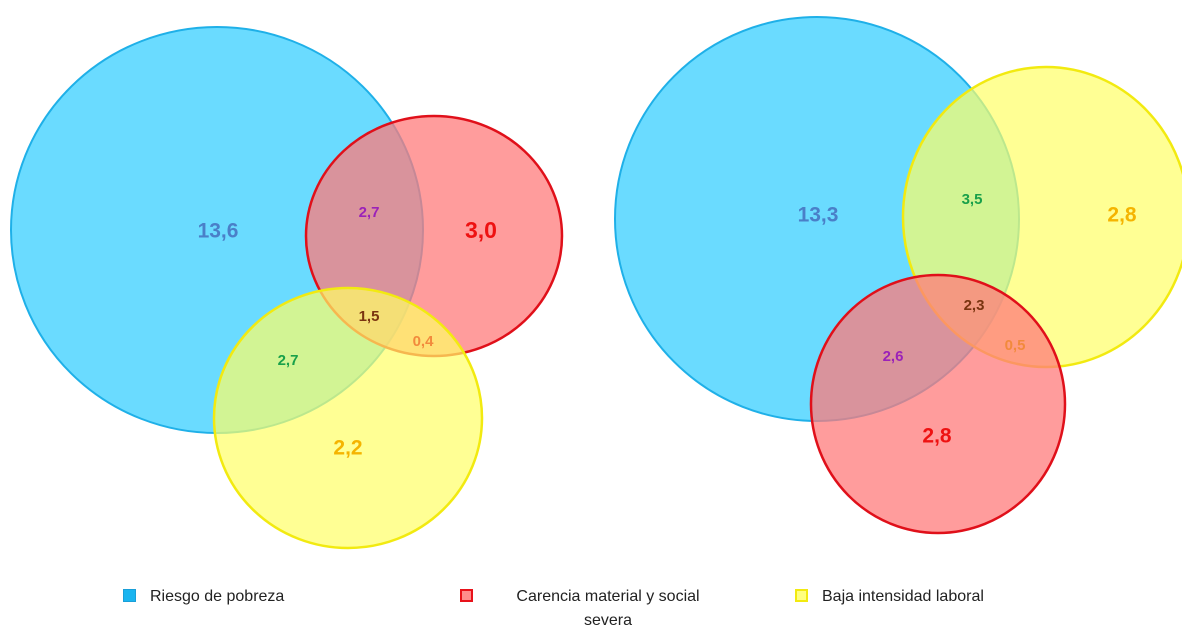 The image size is (1182, 633). Describe the element at coordinates (903, 596) in the screenshot. I see `legend-label-baja: Baja intensidad laboral` at that location.